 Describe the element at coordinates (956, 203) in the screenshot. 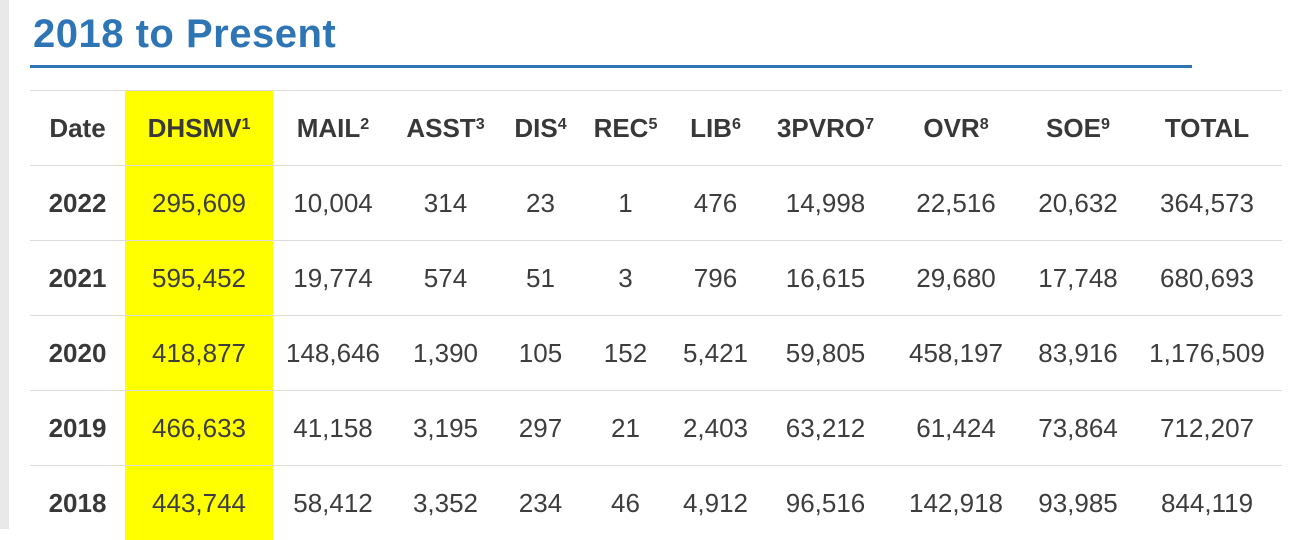

I see `value-cell-ovr: 22,516` at that location.